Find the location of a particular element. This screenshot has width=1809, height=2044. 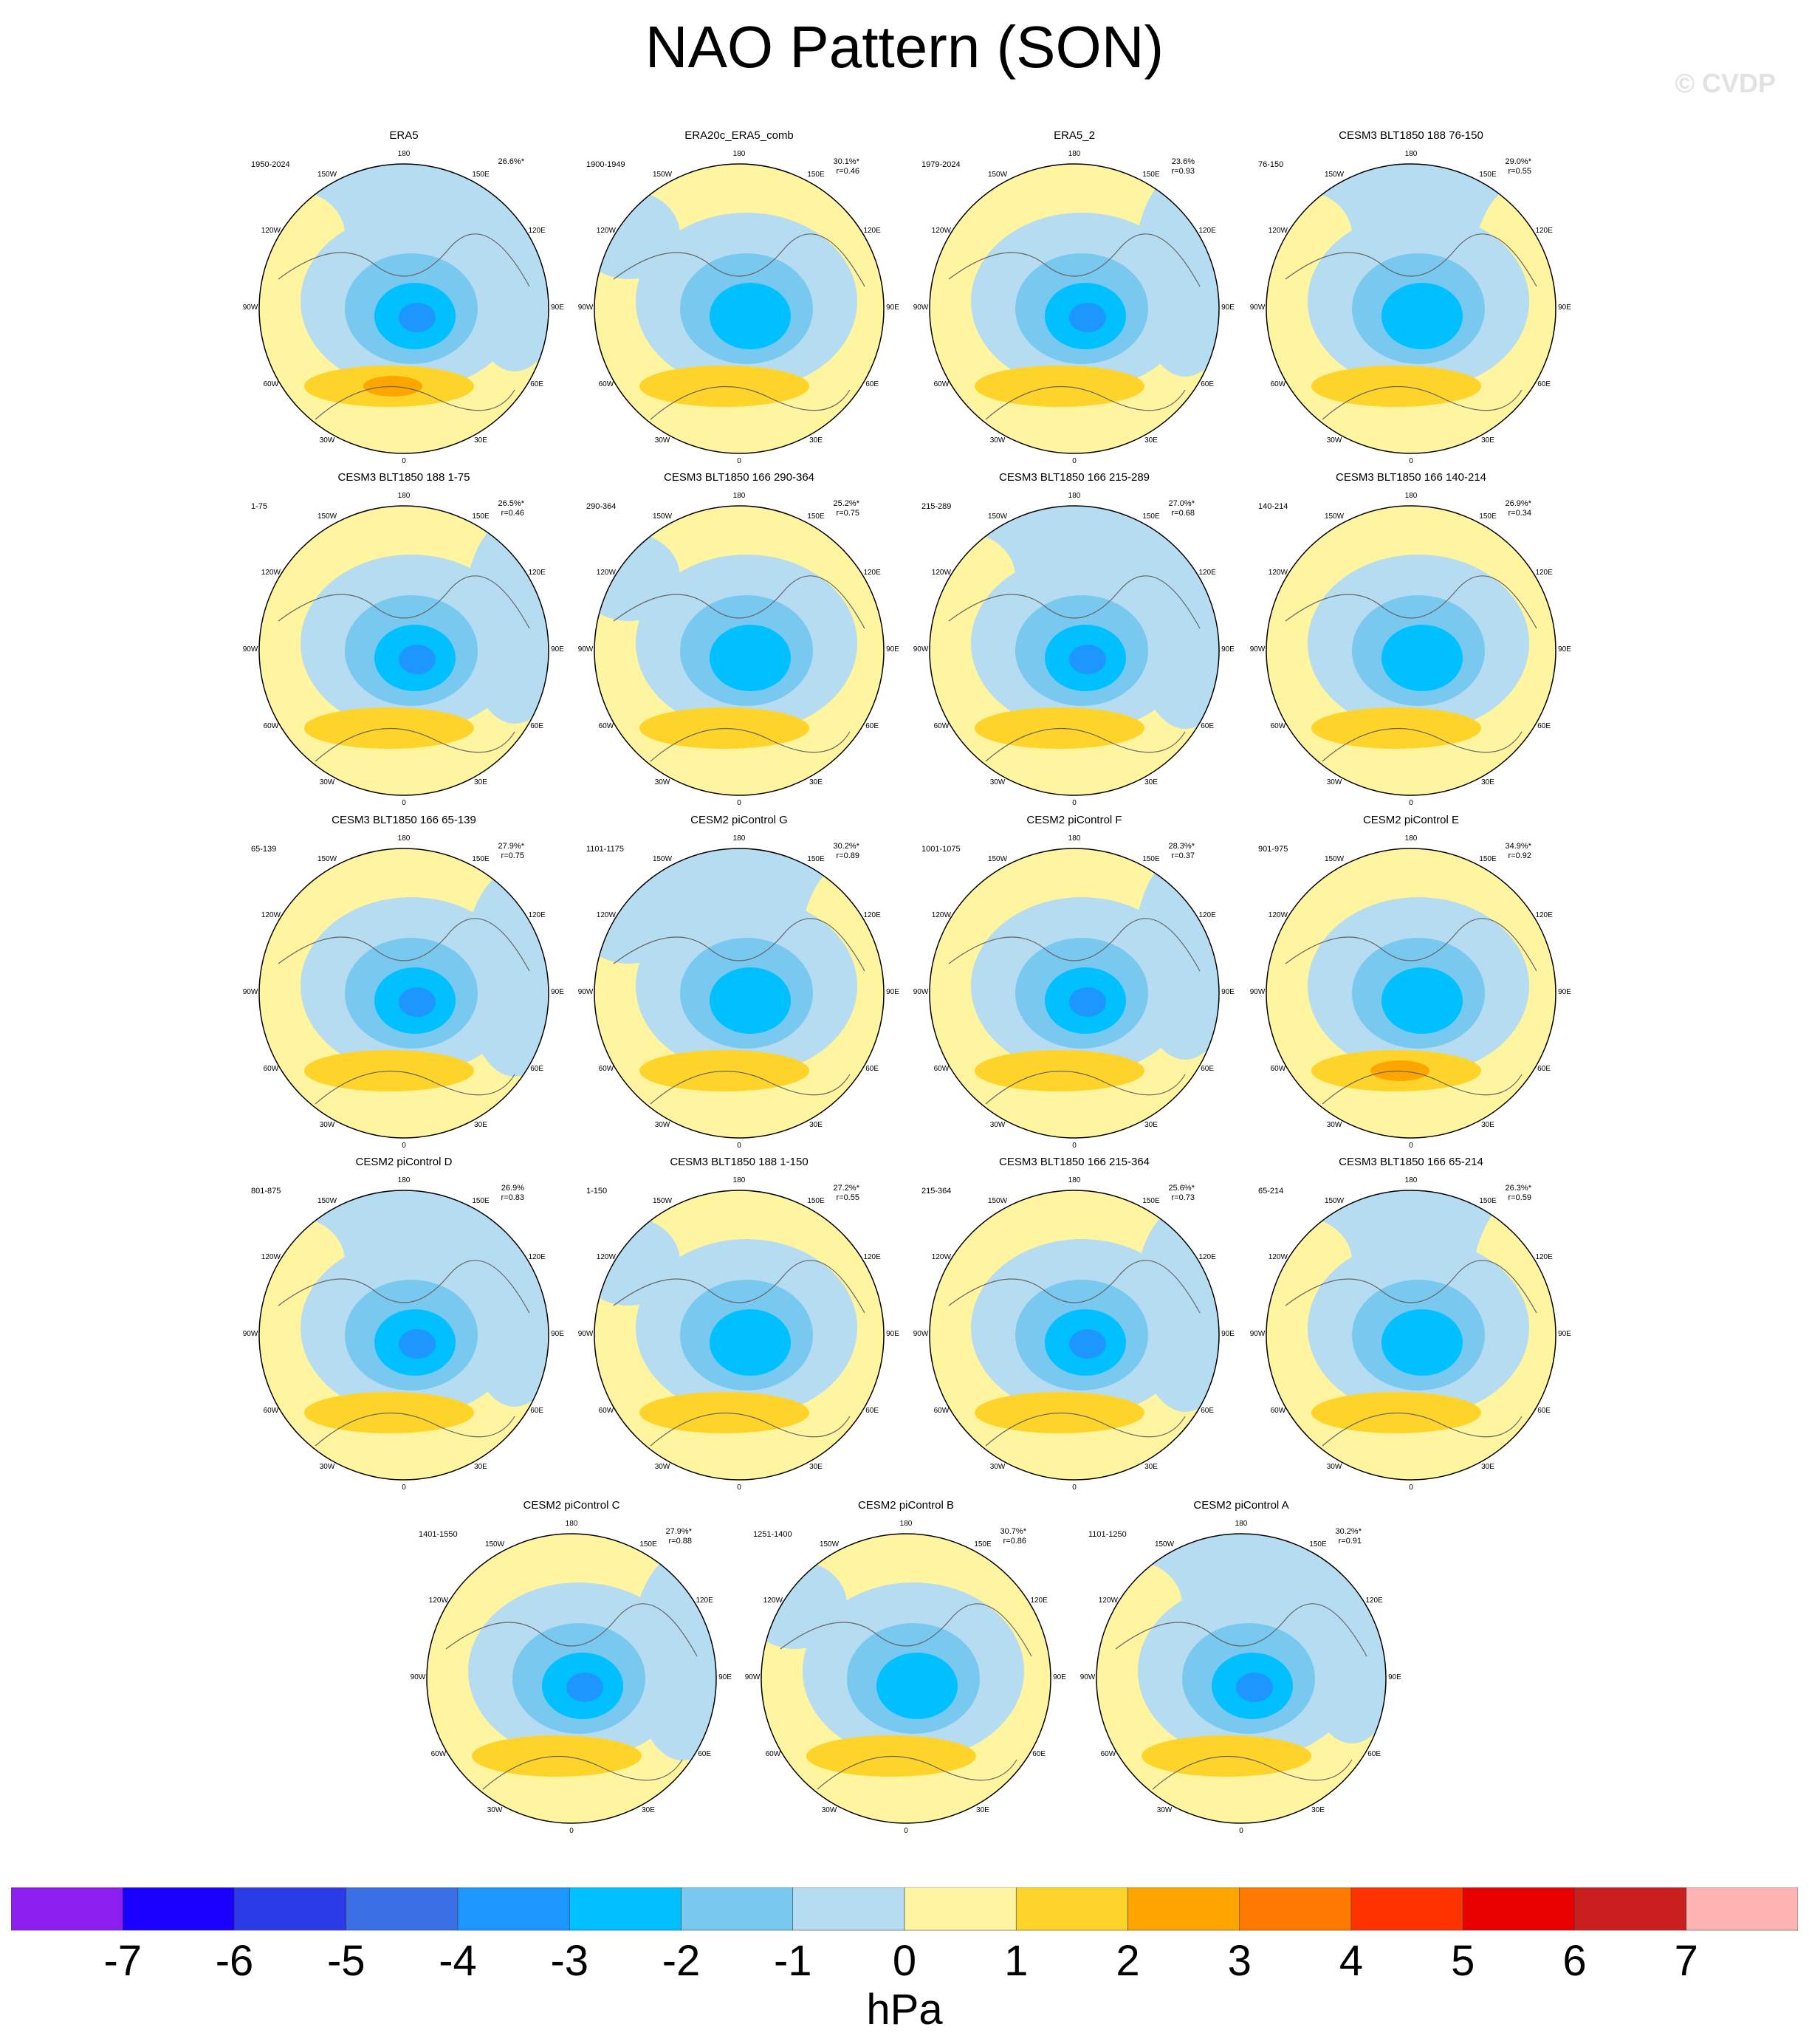

colorbar-tick-label: -3 is located at coordinates (569, 1961).